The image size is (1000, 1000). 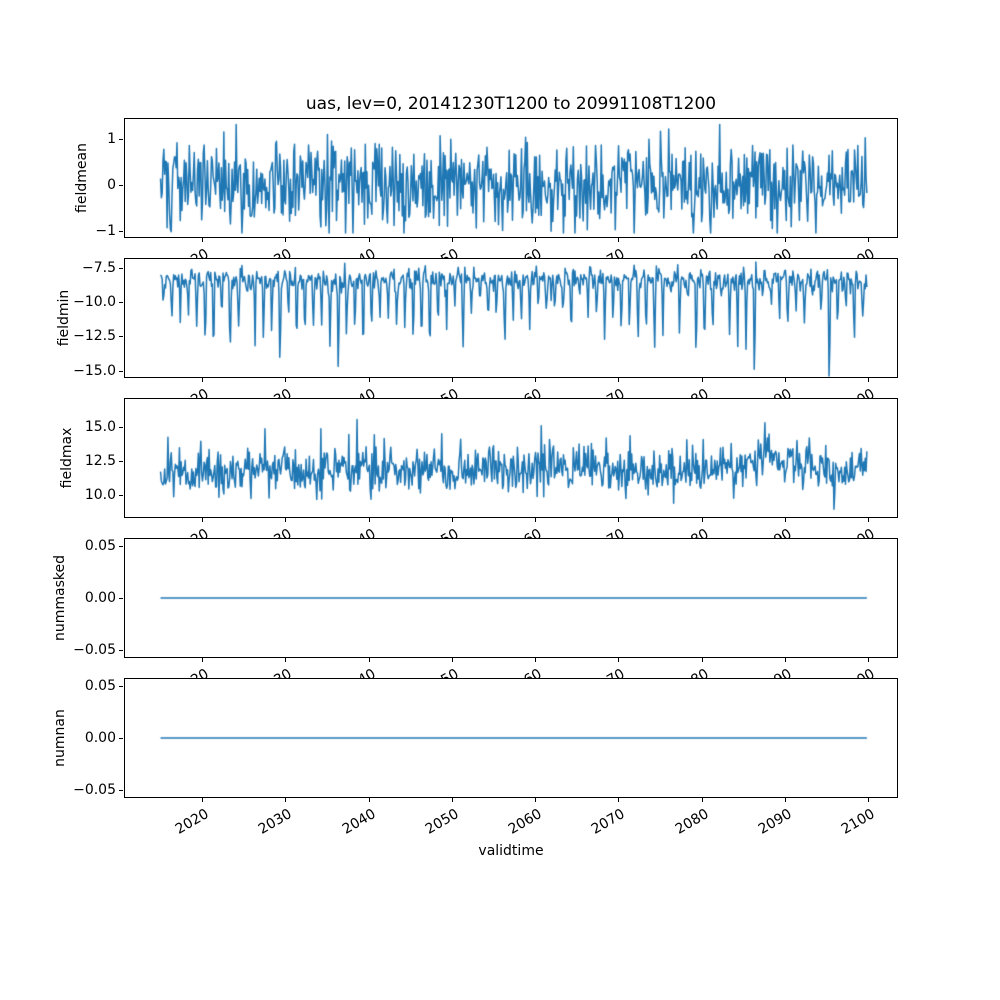 I want to click on x-tick-label-text: 2080, so click(x=692, y=822).